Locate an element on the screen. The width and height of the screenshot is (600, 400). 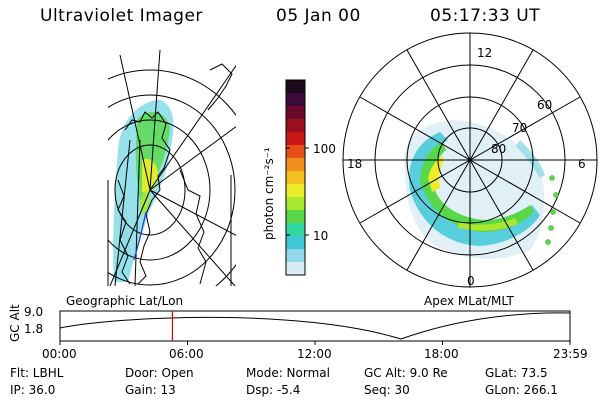
instrument-title: Ultraviolet Imager is located at coordinates (121, 16).